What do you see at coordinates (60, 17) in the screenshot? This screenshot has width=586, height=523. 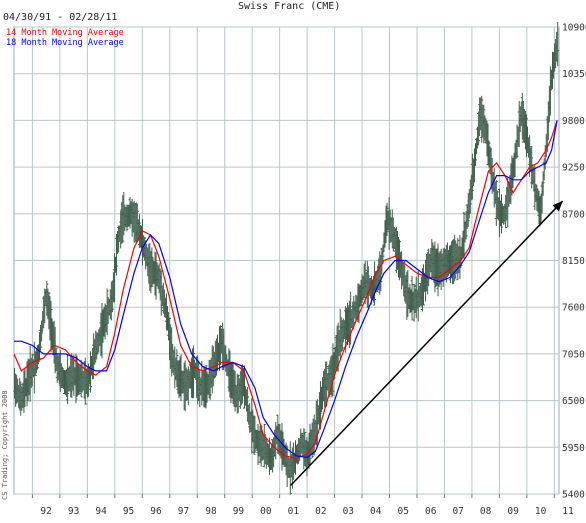 I see `date-range: 04/30/91 - 02/28/11` at bounding box center [60, 17].